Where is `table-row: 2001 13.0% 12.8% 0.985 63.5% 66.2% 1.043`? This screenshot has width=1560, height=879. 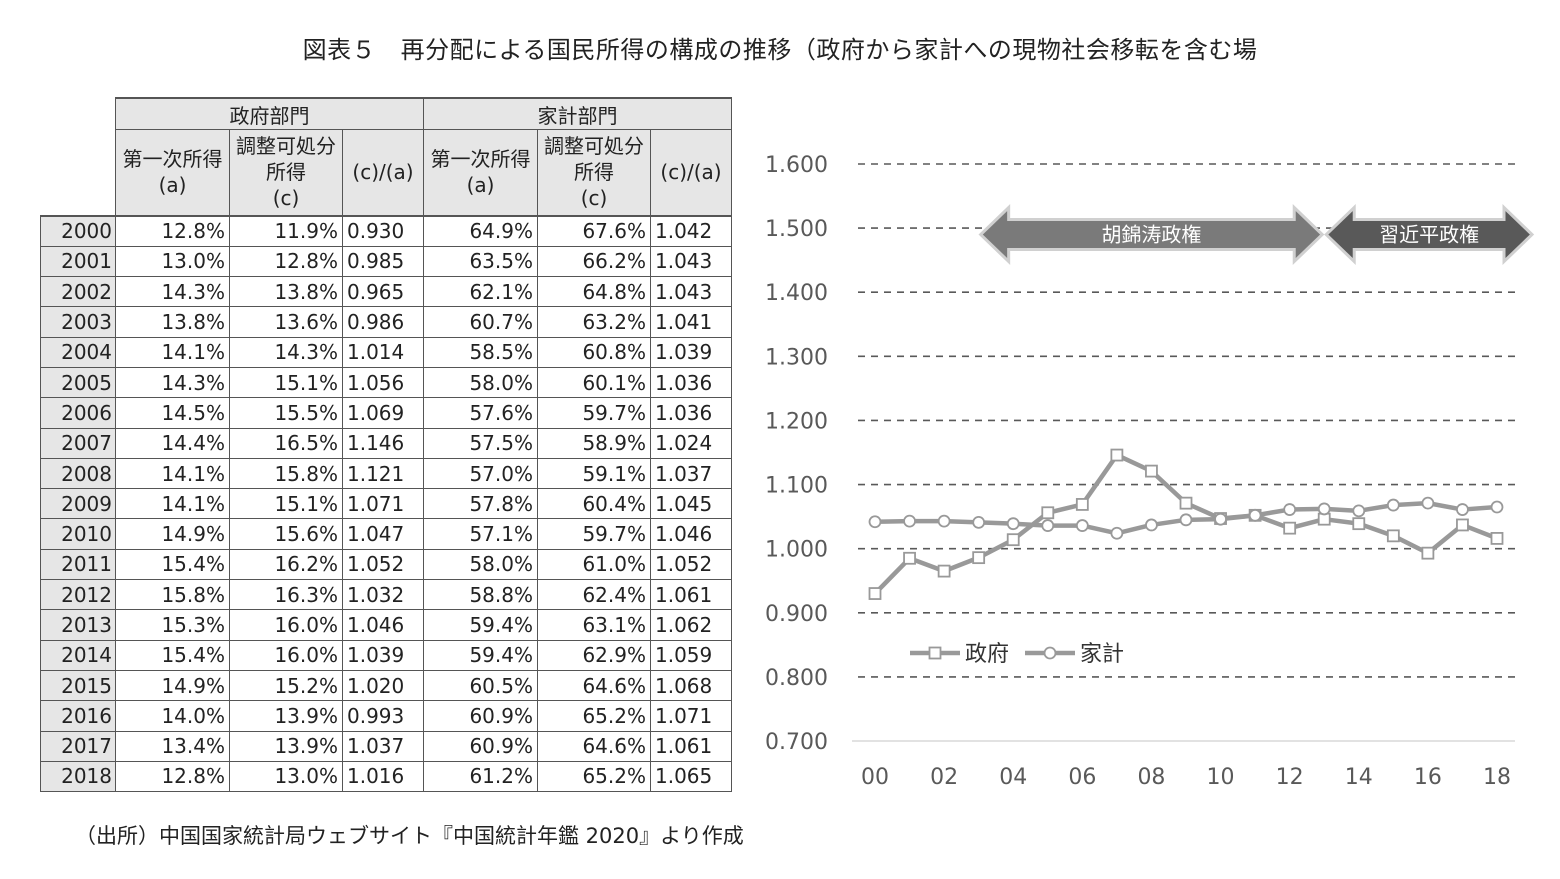 table-row: 2001 13.0% 12.8% 0.985 63.5% 66.2% 1.043 is located at coordinates (386, 261).